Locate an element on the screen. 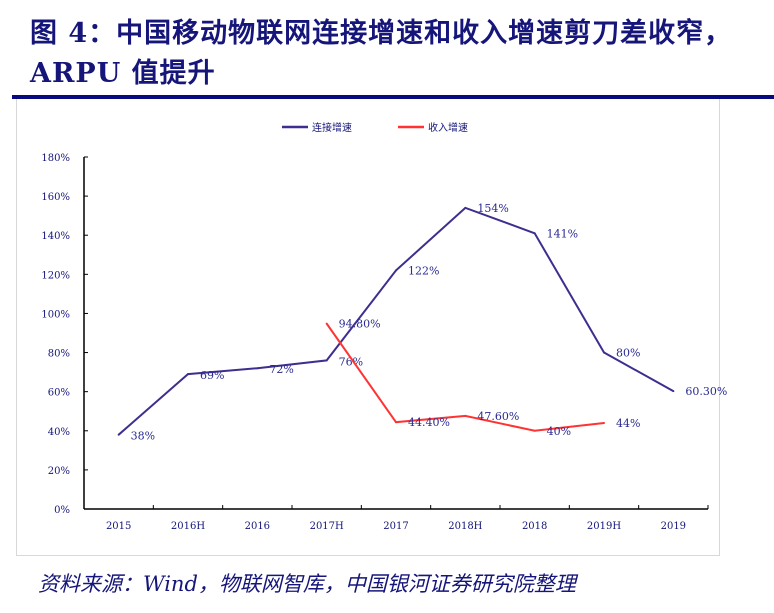 Image resolution: width=774 pixels, height=613 pixels. source-note: 资料来源：Wind，物联网智库，中国银河证券研究院整理 is located at coordinates (307, 584).